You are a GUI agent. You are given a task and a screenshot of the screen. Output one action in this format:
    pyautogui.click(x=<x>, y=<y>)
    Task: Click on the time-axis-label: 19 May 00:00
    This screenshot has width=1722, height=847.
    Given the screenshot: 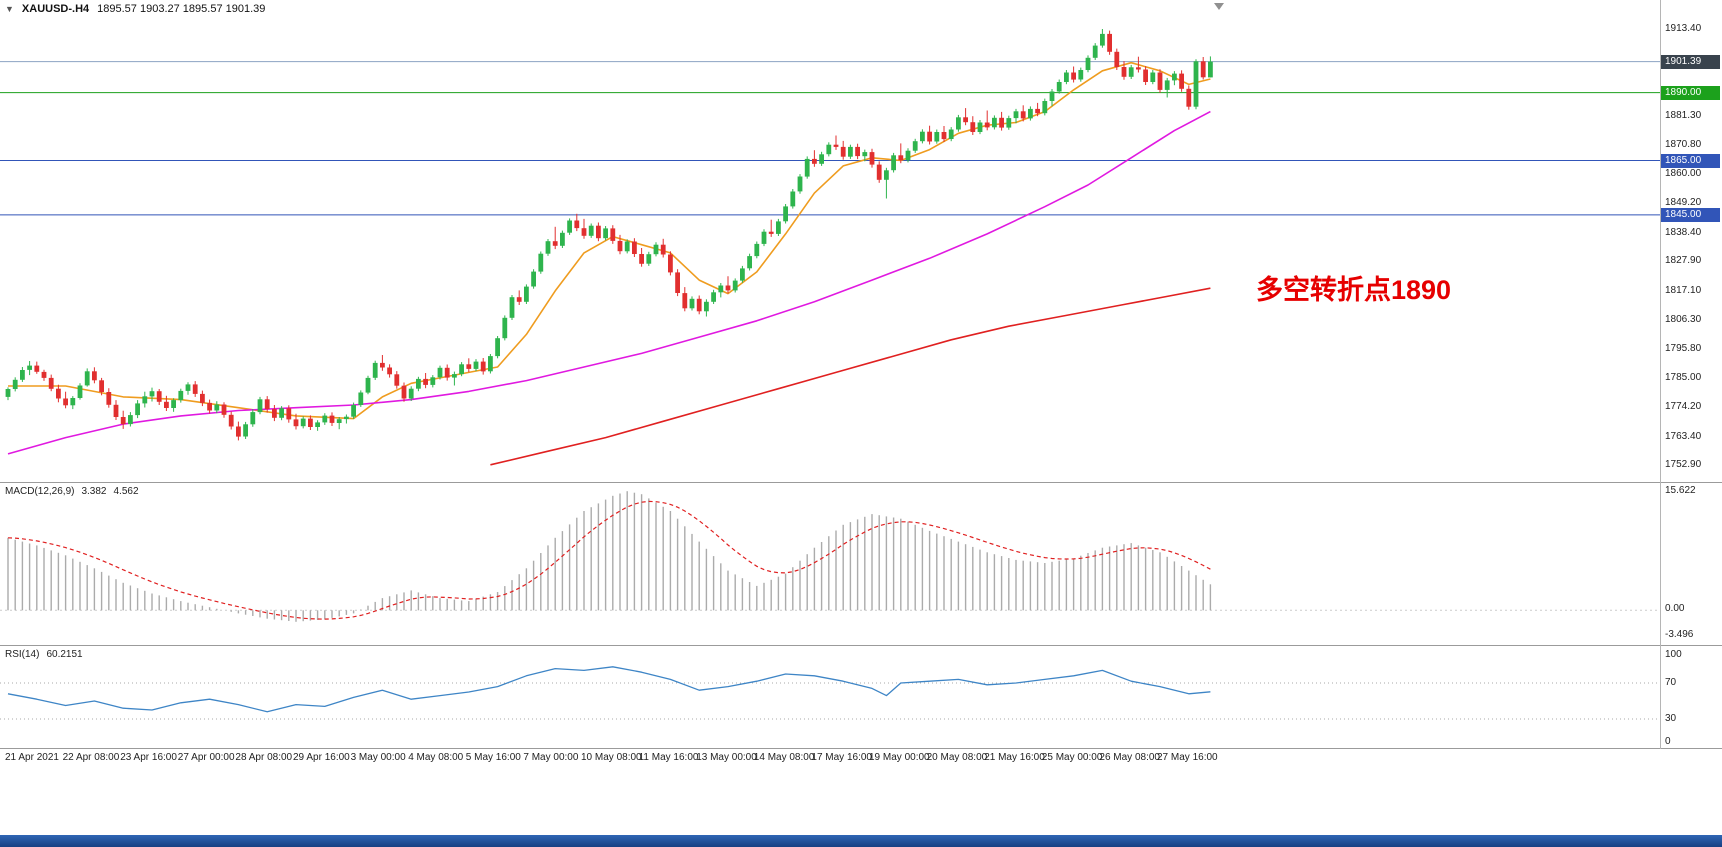 What is the action you would take?
    pyautogui.click(x=899, y=757)
    